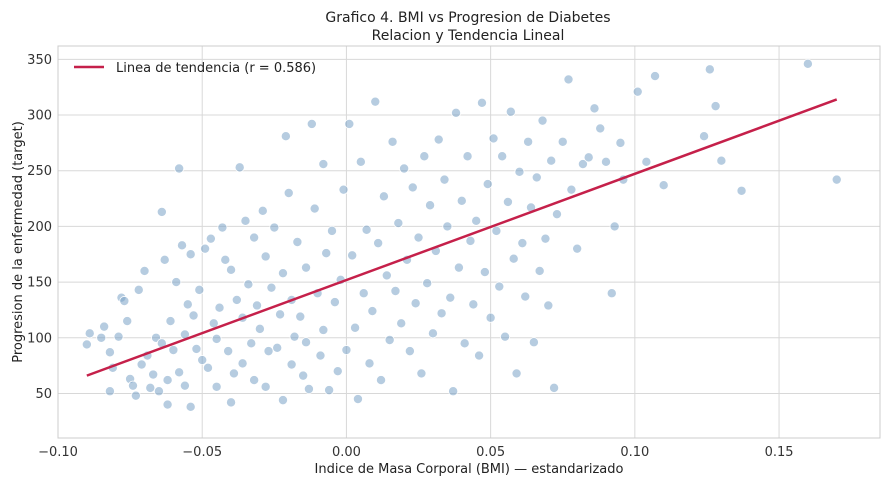 This screenshot has width=887, height=486. What do you see at coordinates (468, 36) in the screenshot?
I see `chart-subtitle: Relacion y Tendencia Lineal` at bounding box center [468, 36].